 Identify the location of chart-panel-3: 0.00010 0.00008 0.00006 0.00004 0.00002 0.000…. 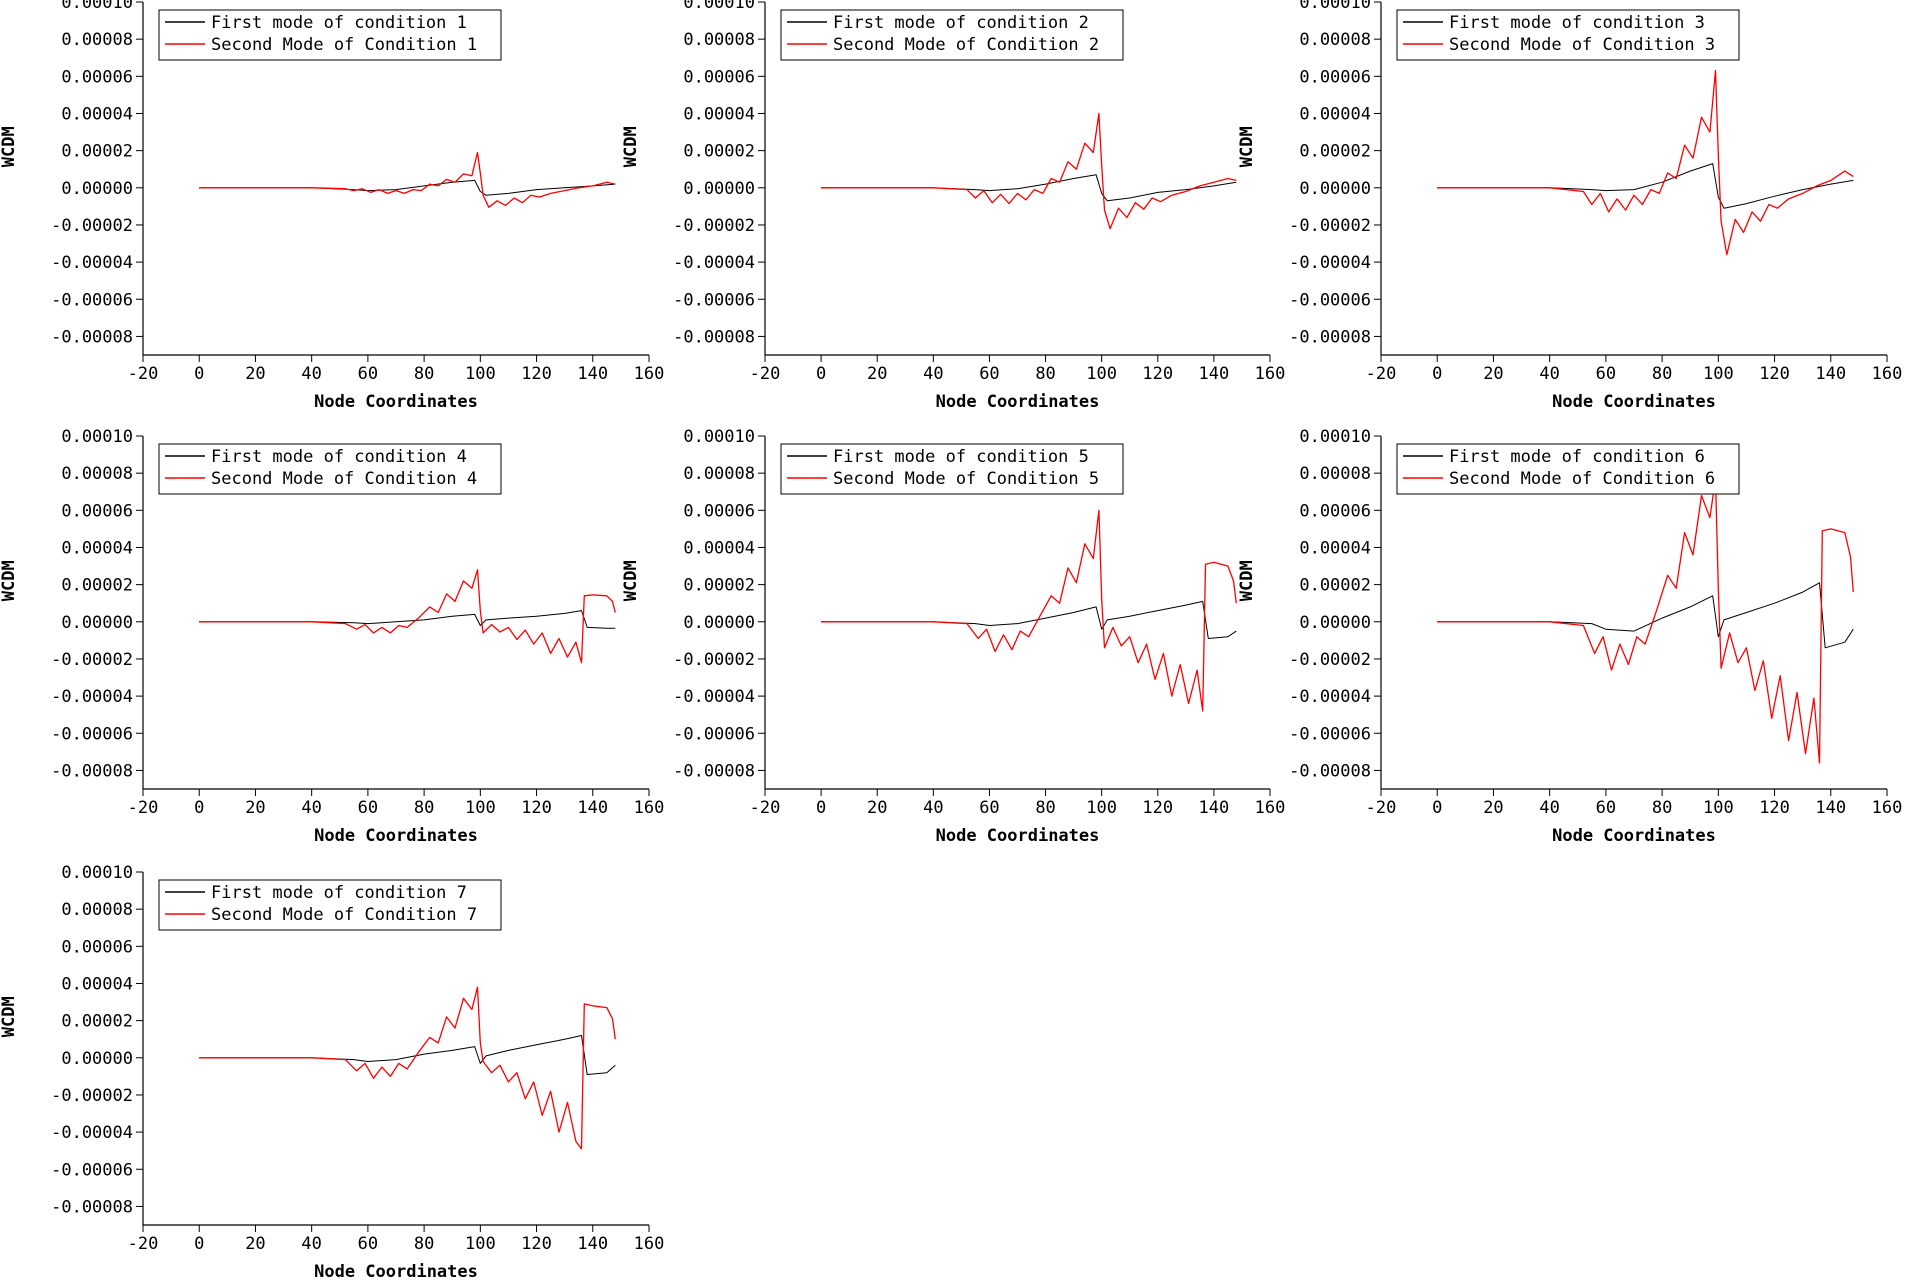
(1569, 206).